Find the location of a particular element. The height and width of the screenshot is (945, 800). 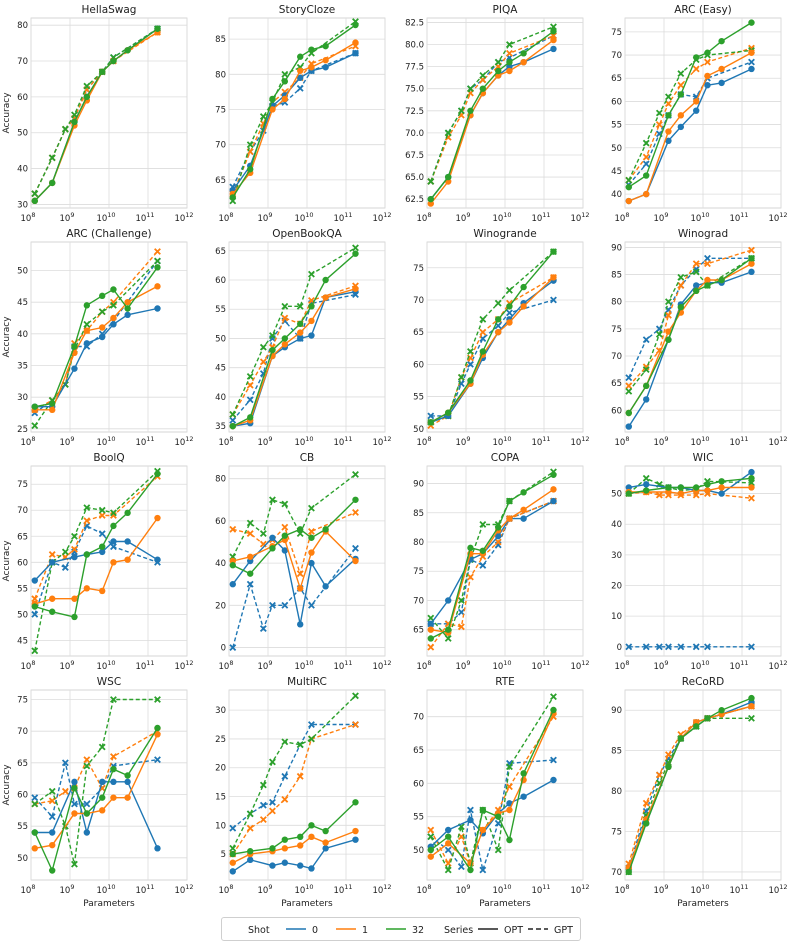

y-tick-label: 0 is located at coordinates (223, 649).